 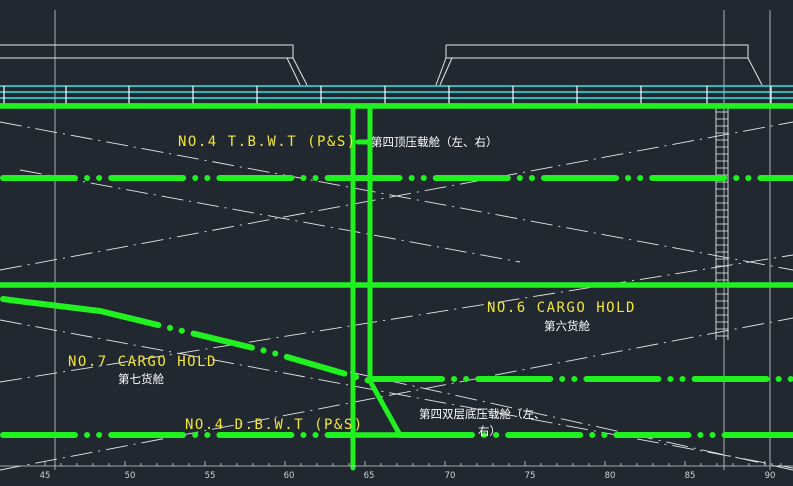 I want to click on sloped-pipe, so click(x=186, y=340).